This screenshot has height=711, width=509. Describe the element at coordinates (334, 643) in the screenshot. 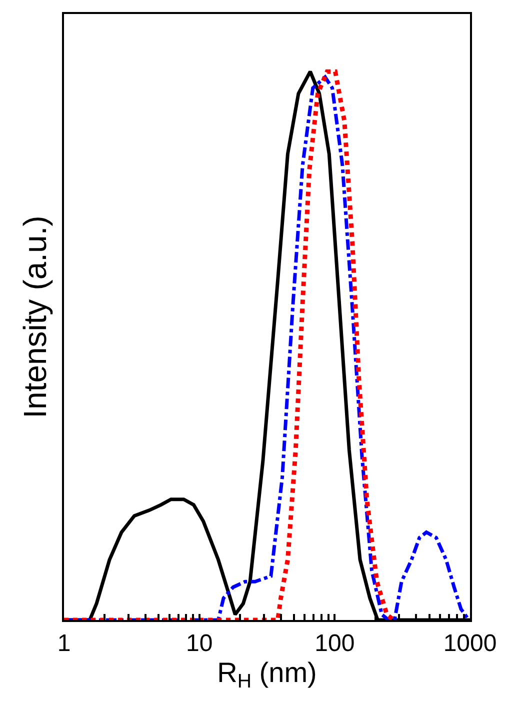

I see `x-tick-label: 100` at that location.